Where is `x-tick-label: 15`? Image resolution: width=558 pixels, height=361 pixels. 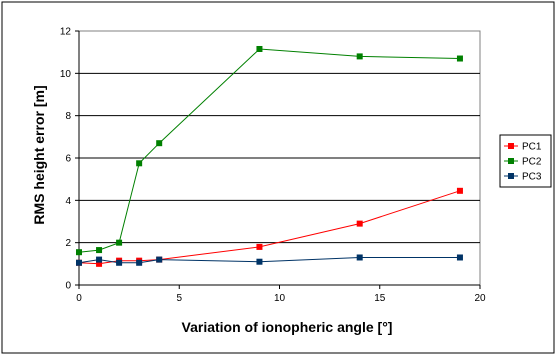
x-tick-label: 15 is located at coordinates (380, 298).